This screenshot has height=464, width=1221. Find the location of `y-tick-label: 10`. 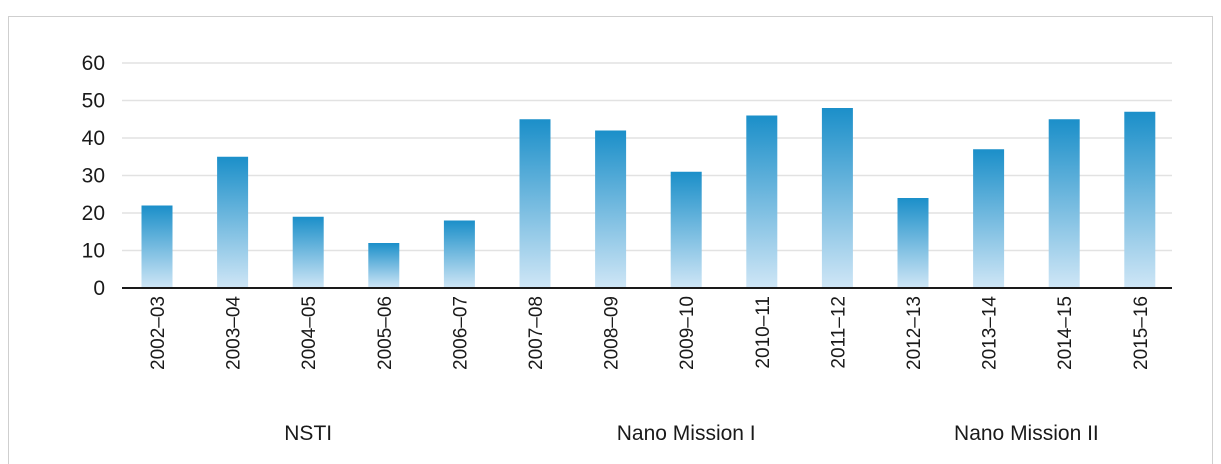

y-tick-label: 10 is located at coordinates (93, 251).